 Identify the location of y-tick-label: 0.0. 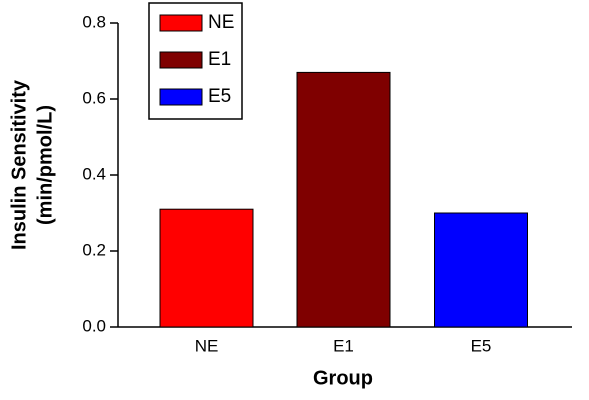
(94, 325).